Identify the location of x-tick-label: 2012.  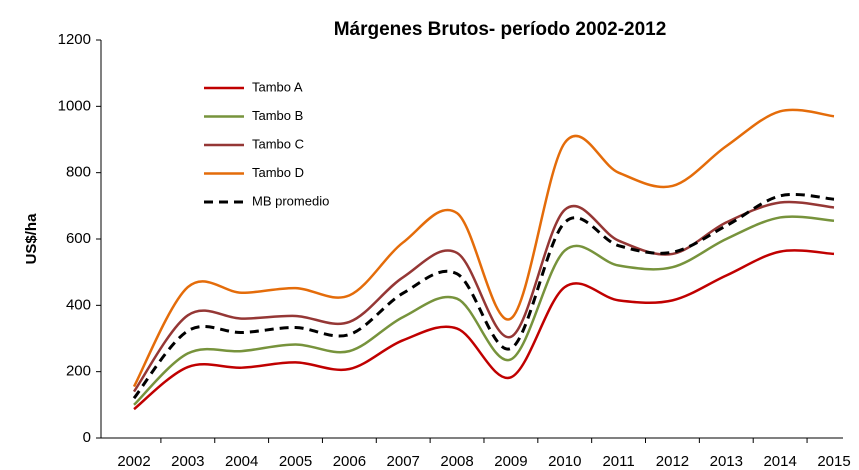
(672, 461).